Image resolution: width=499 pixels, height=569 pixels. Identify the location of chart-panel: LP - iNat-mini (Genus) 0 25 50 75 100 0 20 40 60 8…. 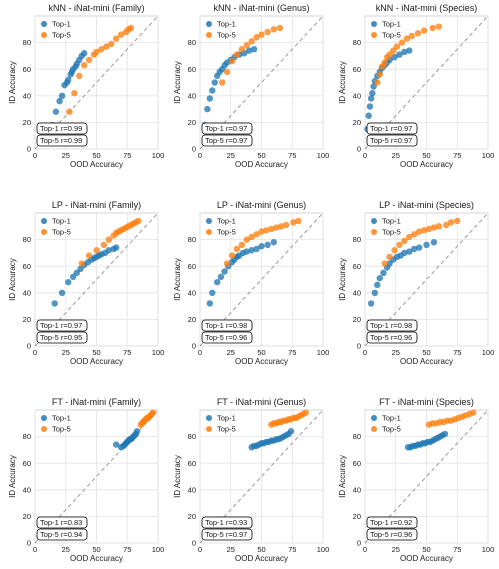
(251, 283).